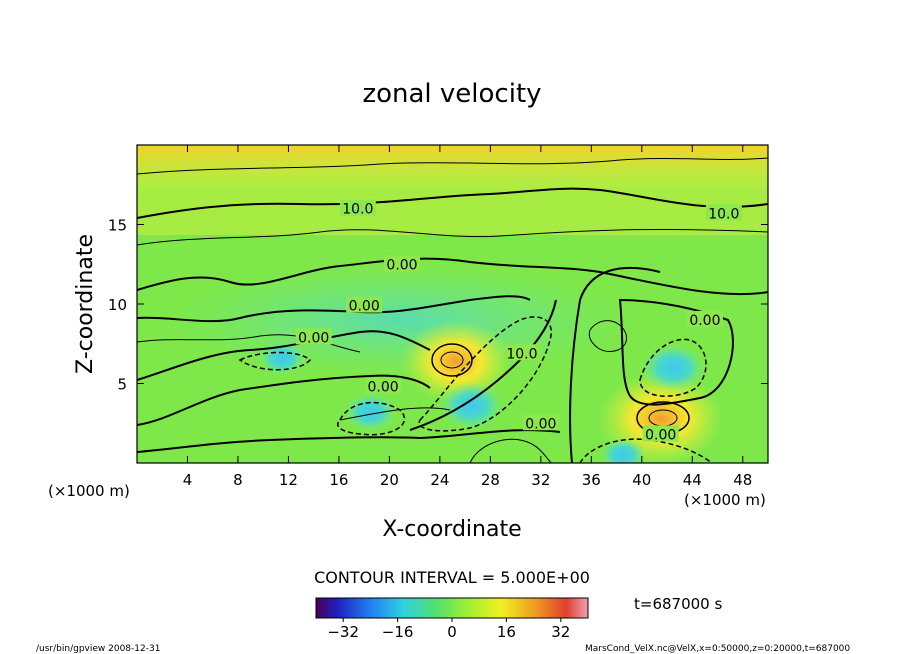  Describe the element at coordinates (692, 480) in the screenshot. I see `x-tick-label: 44` at that location.